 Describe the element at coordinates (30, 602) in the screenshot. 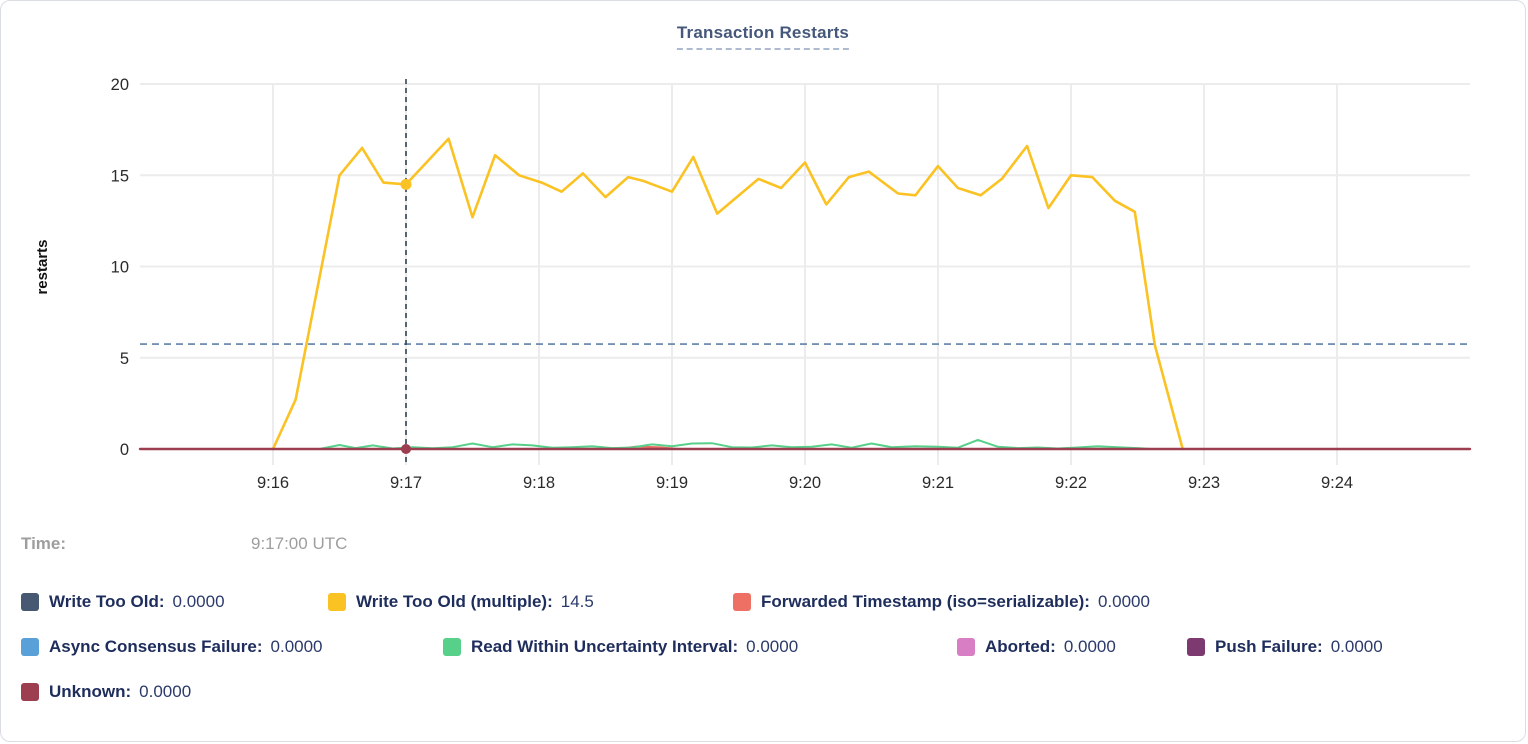

I see `legend-swatch-write-too-old` at that location.